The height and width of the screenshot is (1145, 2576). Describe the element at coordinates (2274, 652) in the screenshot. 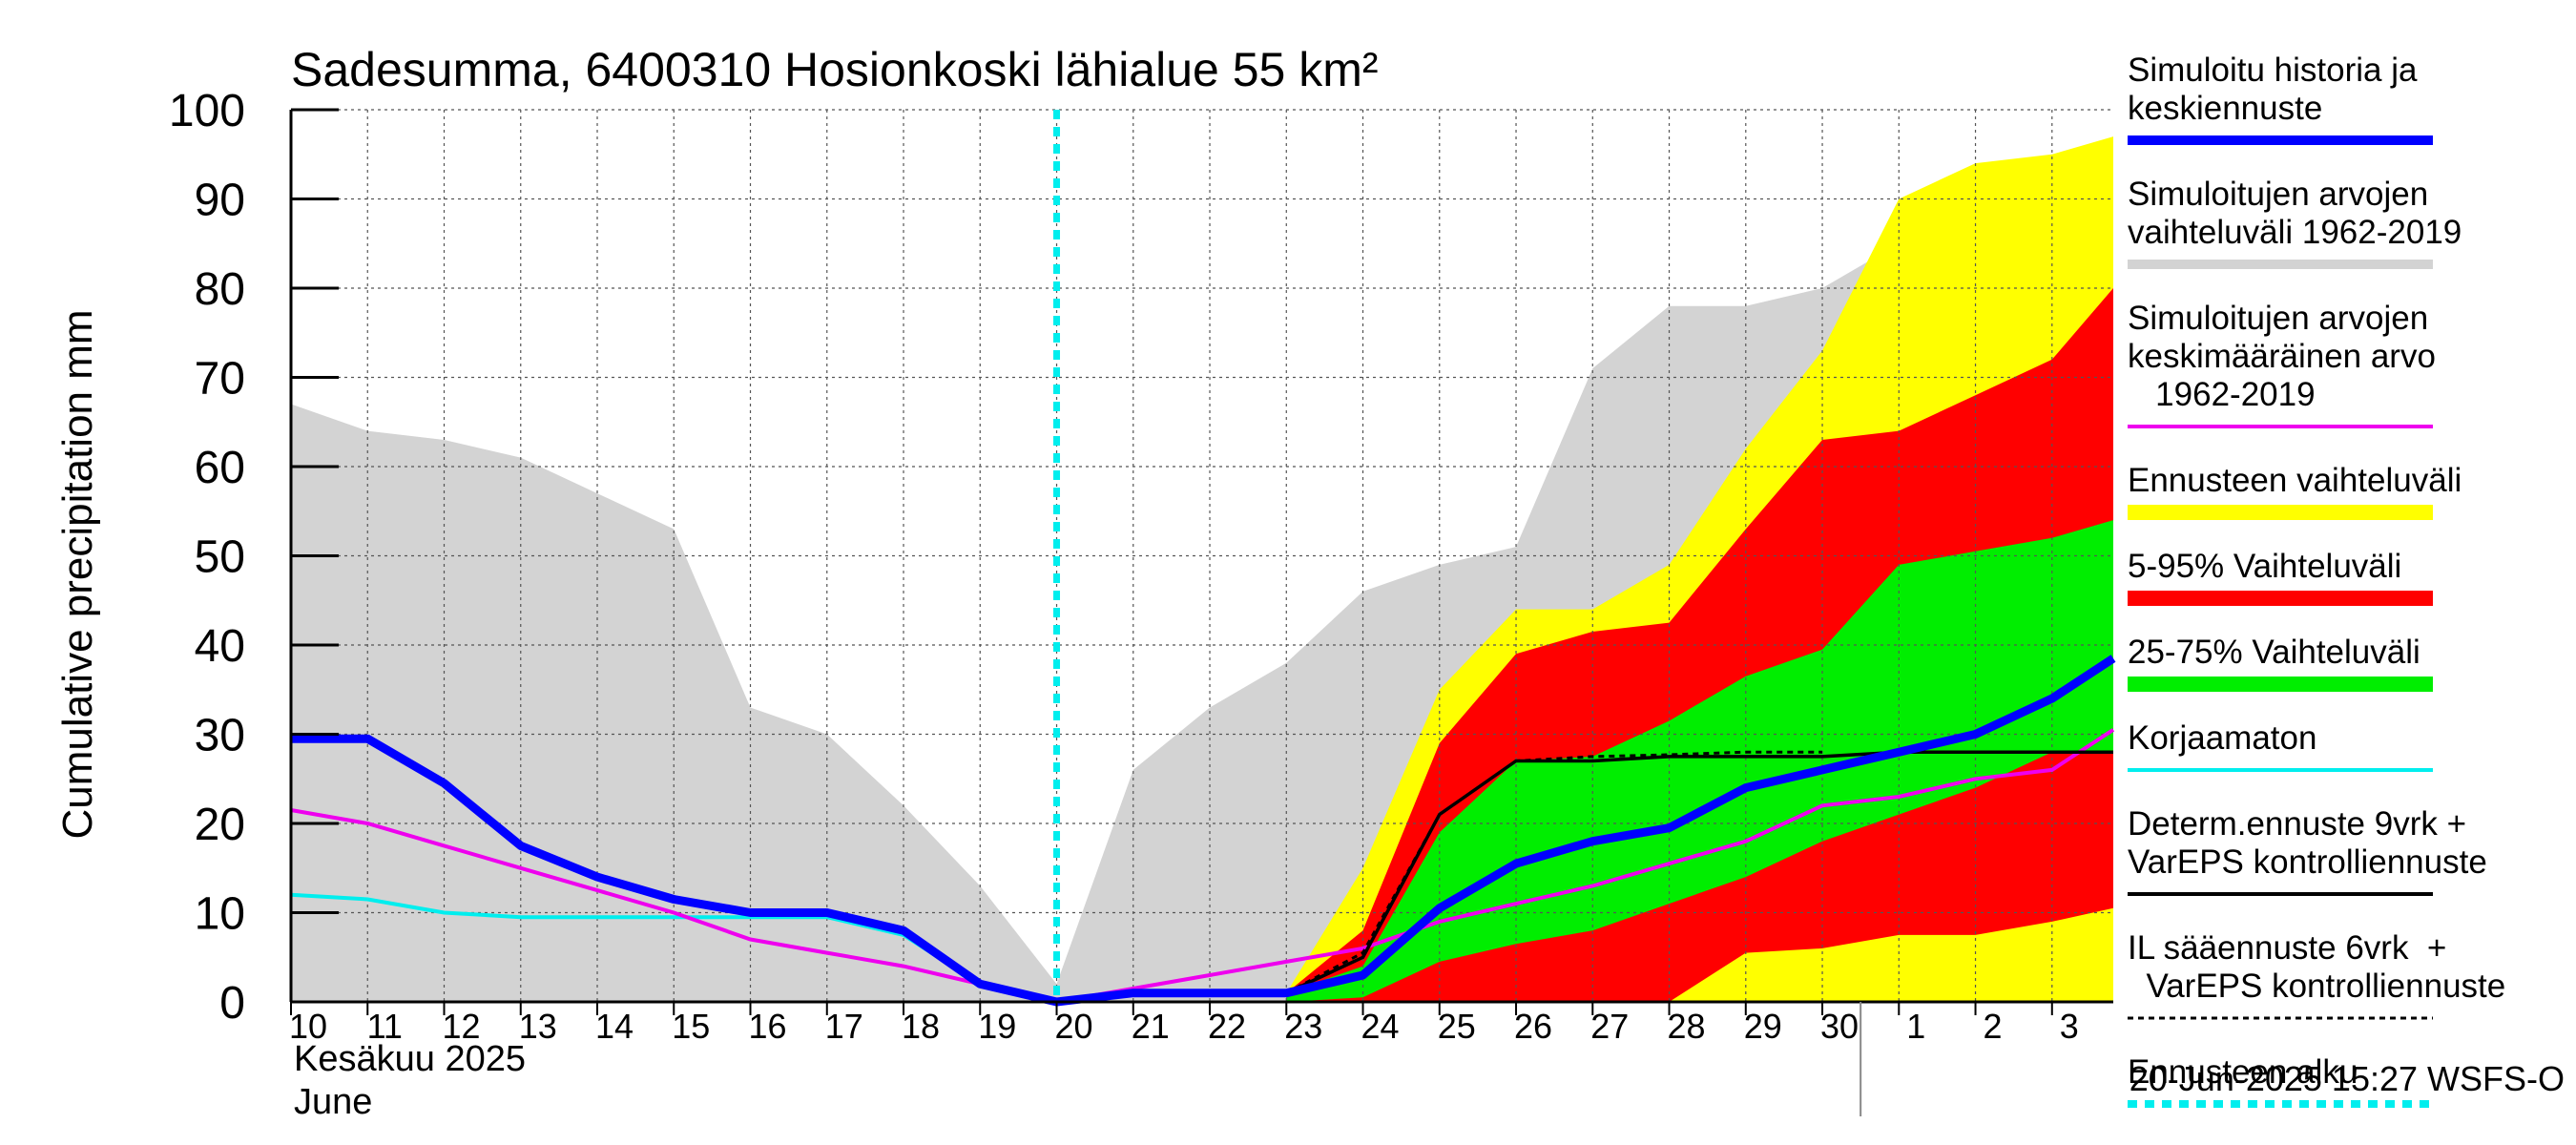

I see `legend-text-p25_75: 25-75% Vaihteluväli` at that location.